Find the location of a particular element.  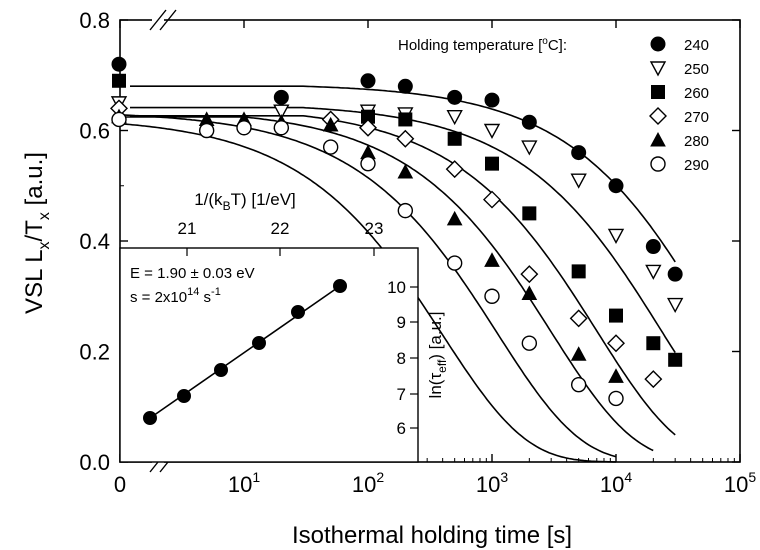

inset-y-title-post: ) [a.u.] is located at coordinates (435, 336).